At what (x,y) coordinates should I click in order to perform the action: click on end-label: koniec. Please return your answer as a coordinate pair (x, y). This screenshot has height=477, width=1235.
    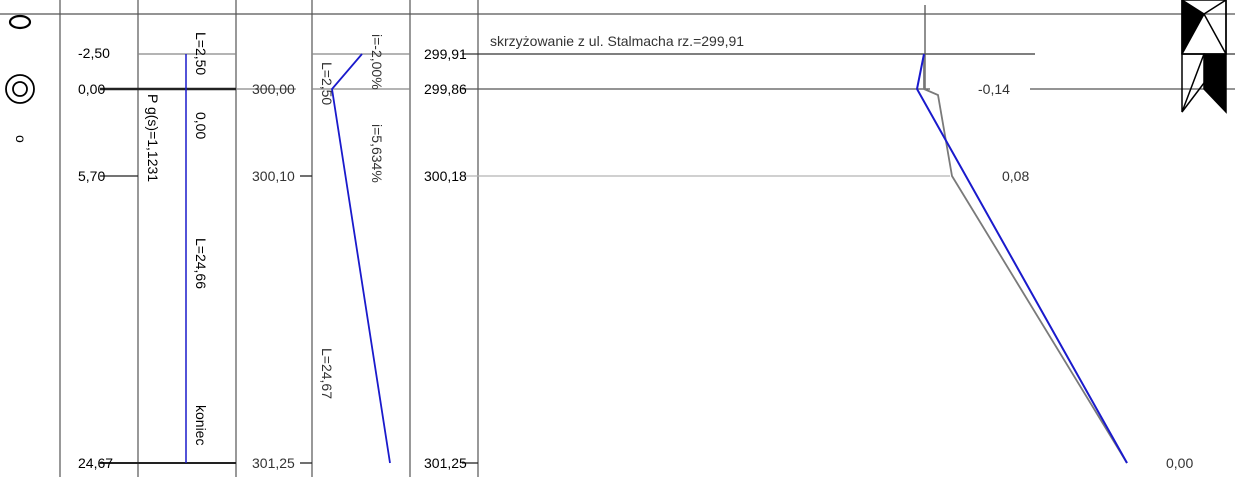
    Looking at the image, I should click on (201, 425).